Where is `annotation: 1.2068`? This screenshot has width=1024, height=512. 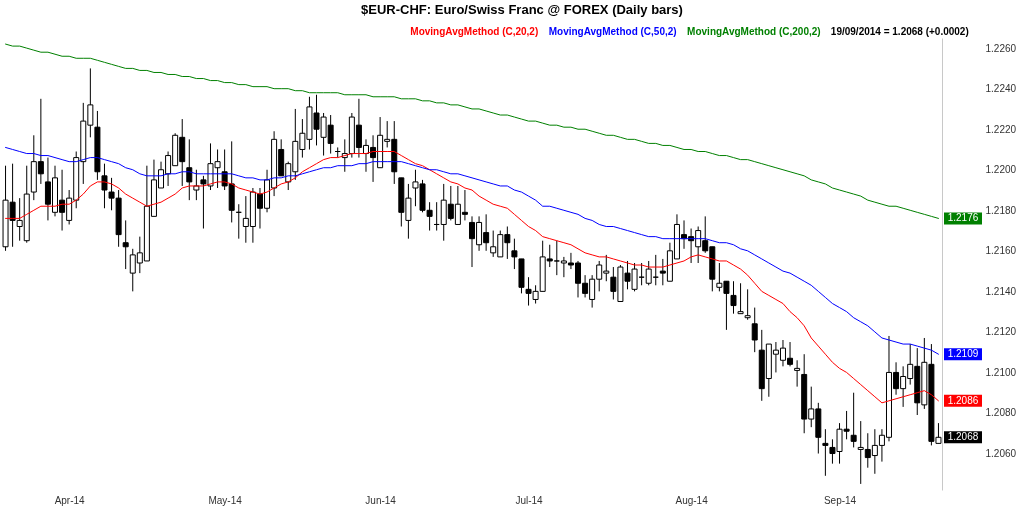 annotation: 1.2068 is located at coordinates (963, 437).